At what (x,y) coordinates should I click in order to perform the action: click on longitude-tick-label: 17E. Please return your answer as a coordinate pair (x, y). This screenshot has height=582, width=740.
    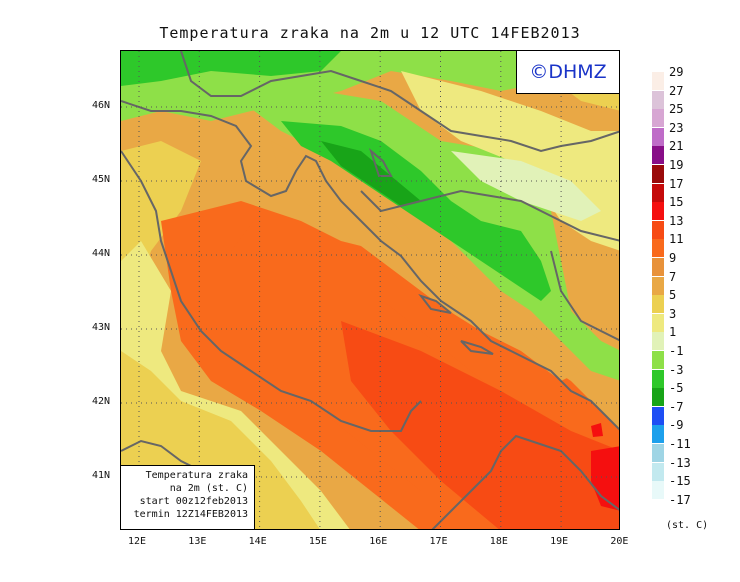
    Looking at the image, I should click on (438, 541).